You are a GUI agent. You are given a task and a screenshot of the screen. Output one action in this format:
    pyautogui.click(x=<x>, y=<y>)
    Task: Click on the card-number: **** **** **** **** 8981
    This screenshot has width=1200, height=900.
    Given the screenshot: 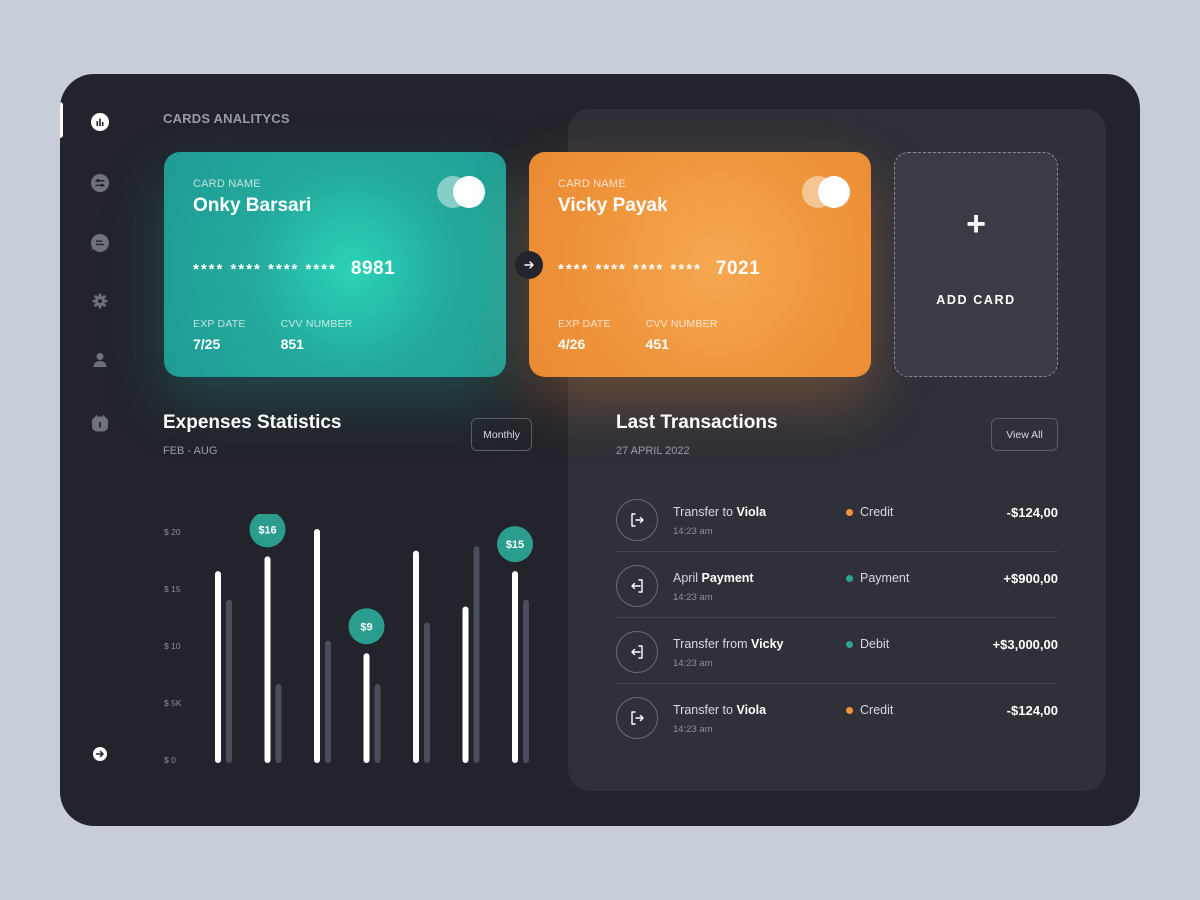 What is the action you would take?
    pyautogui.click(x=294, y=269)
    